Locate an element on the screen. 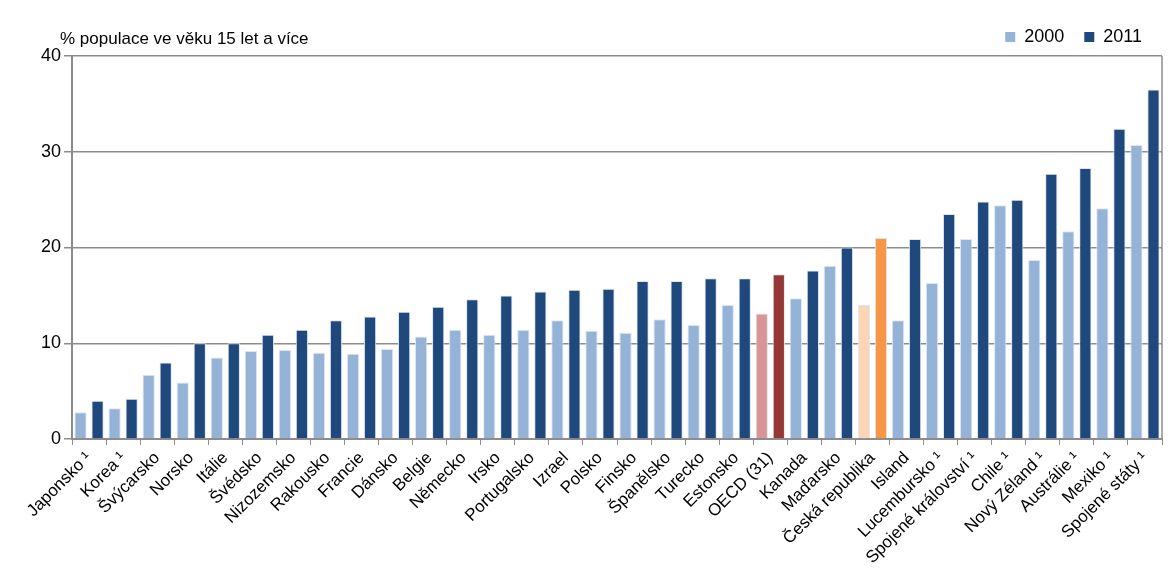 This screenshot has width=1176, height=579. y-tick-label: 40 is located at coordinates (51, 54).